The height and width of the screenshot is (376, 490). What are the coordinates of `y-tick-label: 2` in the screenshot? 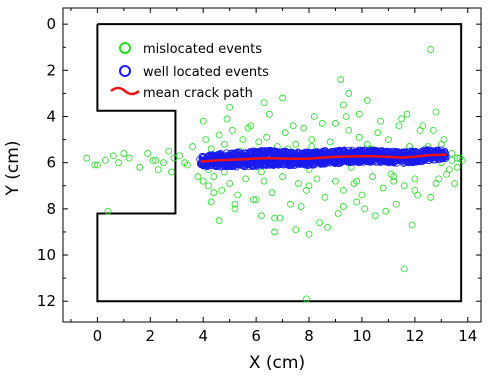 It's located at (51, 70).